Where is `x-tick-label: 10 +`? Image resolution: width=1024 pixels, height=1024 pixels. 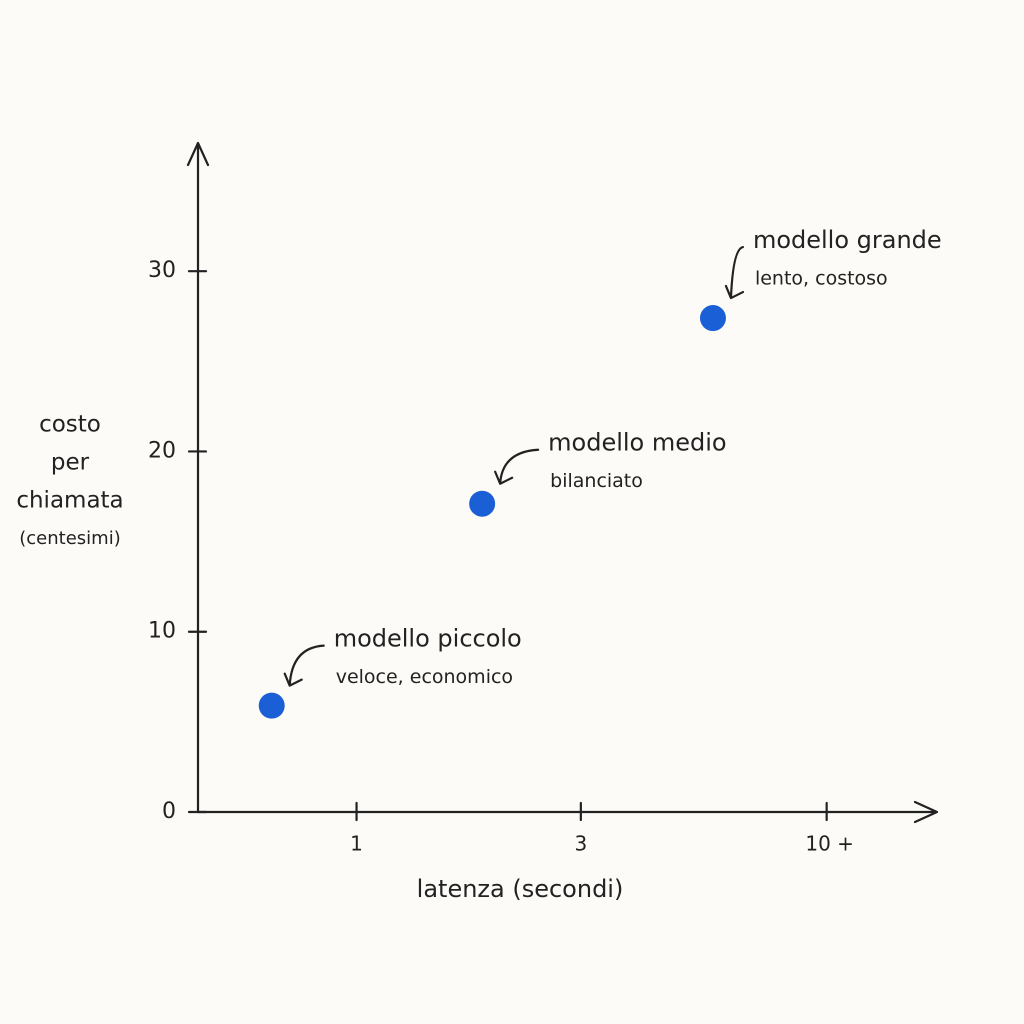 x-tick-label: 10 + is located at coordinates (829, 844).